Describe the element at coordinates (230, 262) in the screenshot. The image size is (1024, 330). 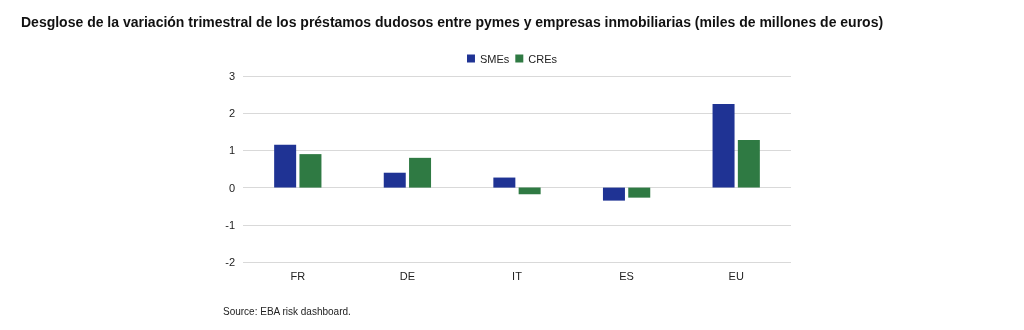
I see `y-tick-label: -2` at that location.